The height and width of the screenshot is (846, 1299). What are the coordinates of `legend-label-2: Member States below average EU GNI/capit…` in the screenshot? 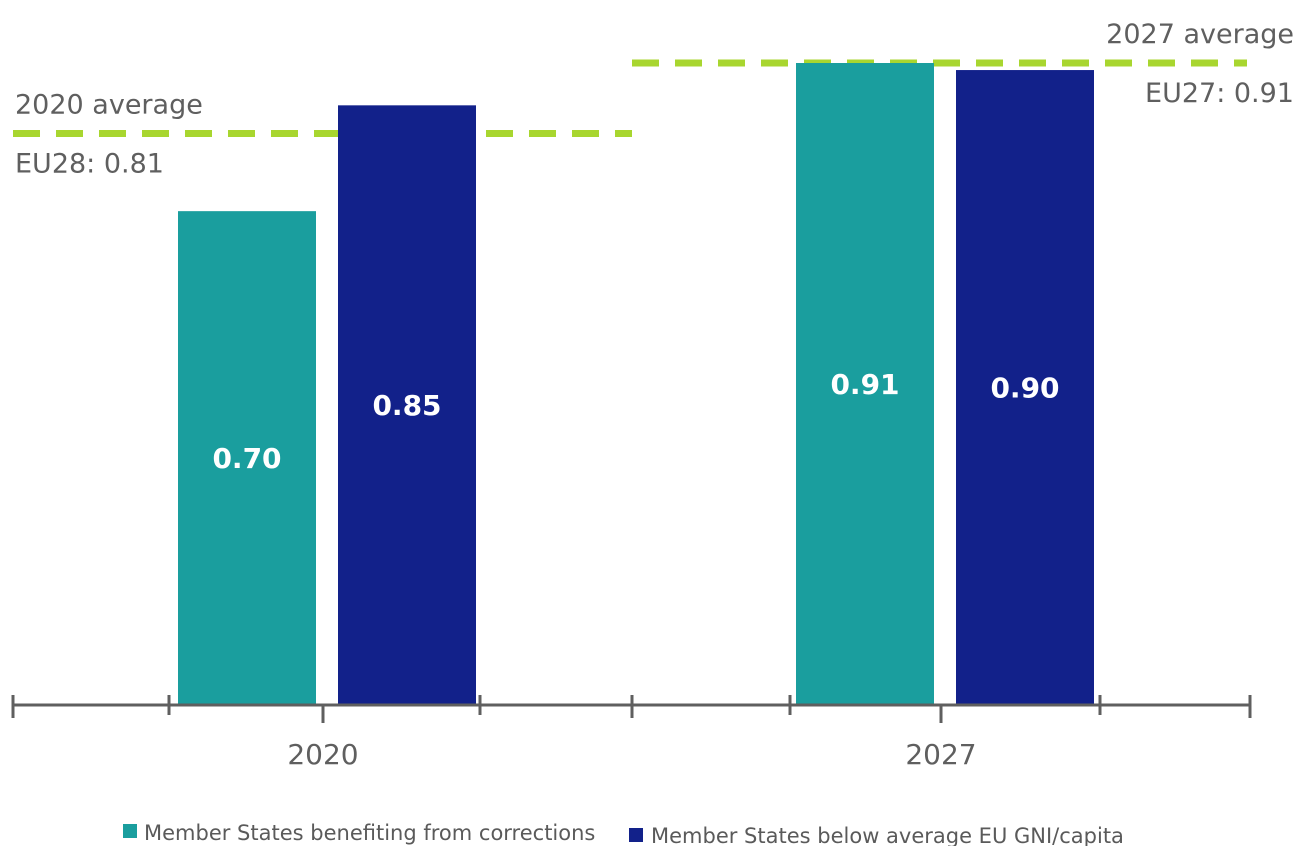 It's located at (887, 835).